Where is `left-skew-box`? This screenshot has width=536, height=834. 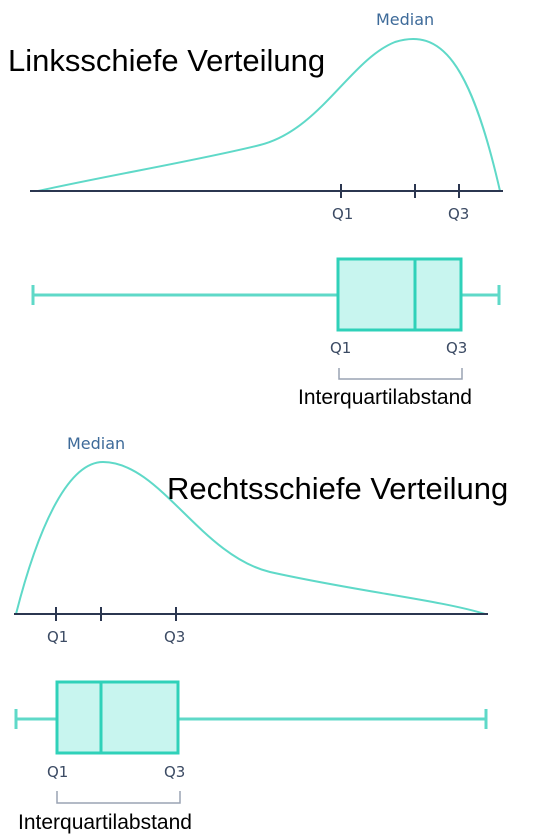 left-skew-box is located at coordinates (399, 294).